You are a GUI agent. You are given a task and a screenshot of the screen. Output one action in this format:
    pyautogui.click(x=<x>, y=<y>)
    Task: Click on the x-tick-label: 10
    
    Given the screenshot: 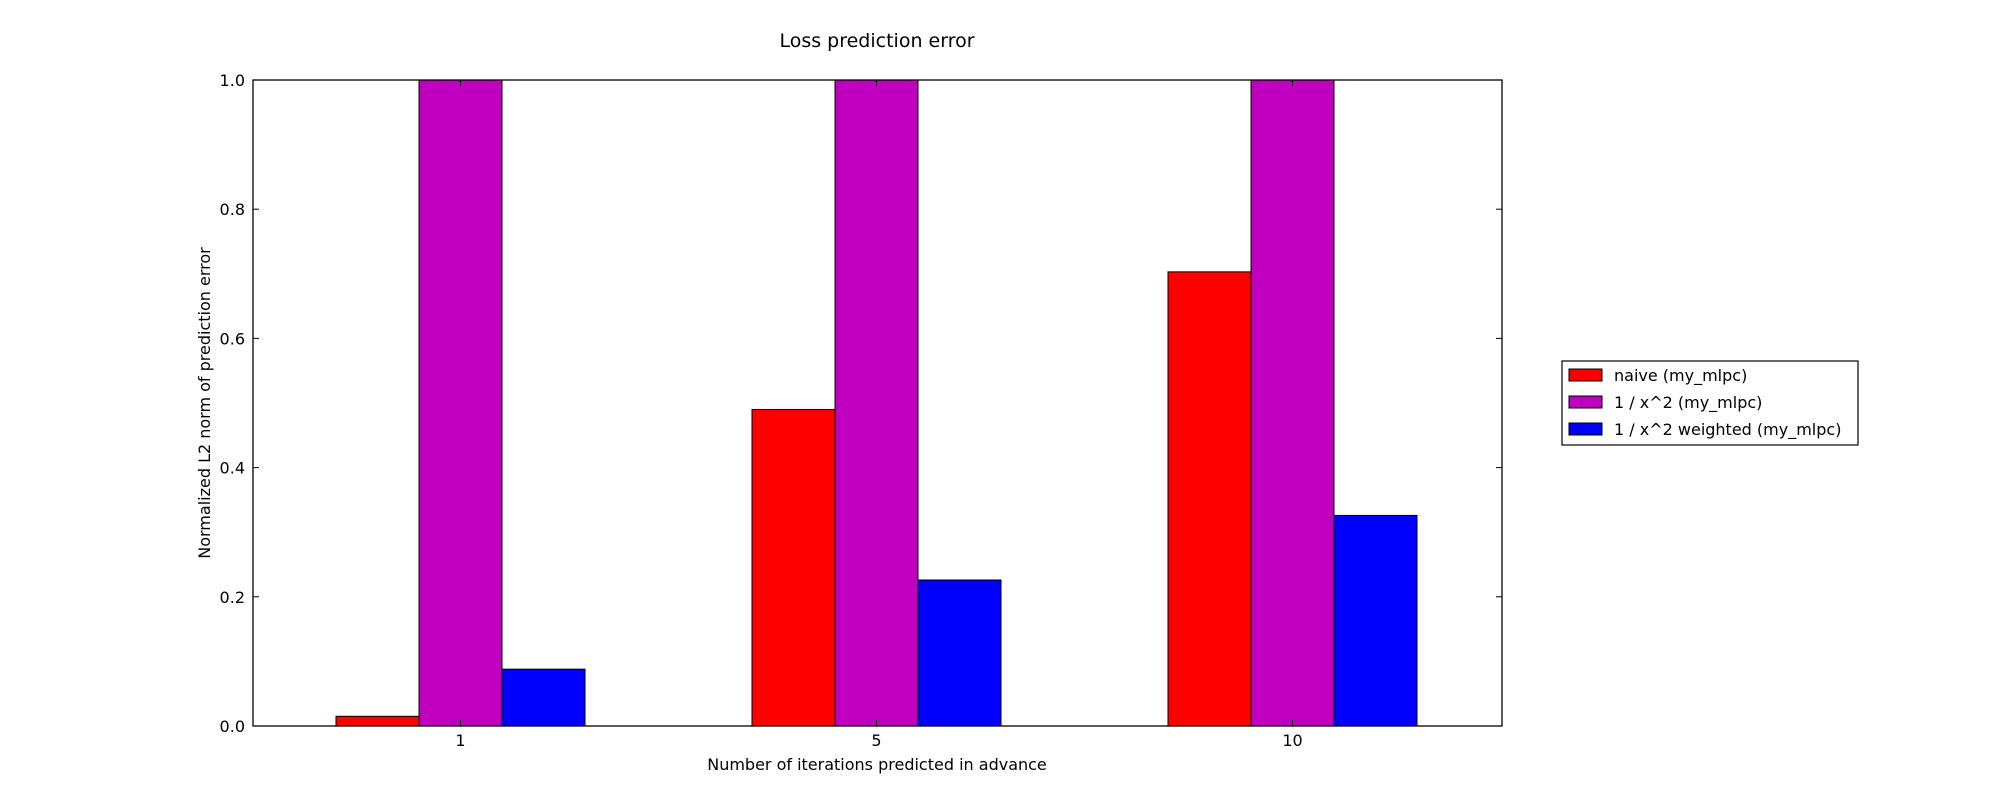 What is the action you would take?
    pyautogui.click(x=1292, y=740)
    